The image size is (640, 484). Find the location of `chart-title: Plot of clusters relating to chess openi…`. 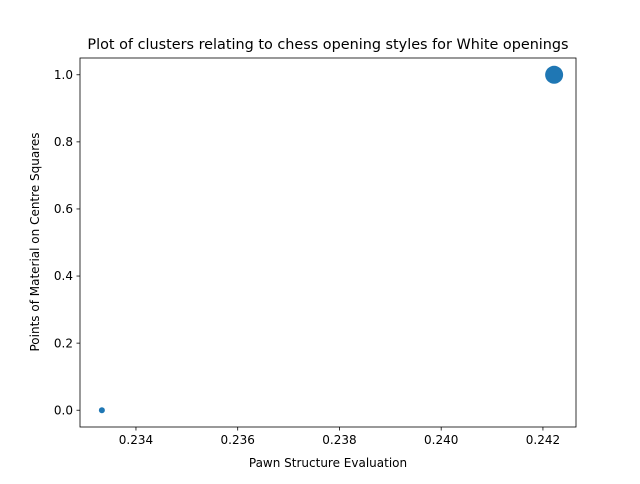

chart-title: Plot of clusters relating to chess openi… is located at coordinates (327, 45).